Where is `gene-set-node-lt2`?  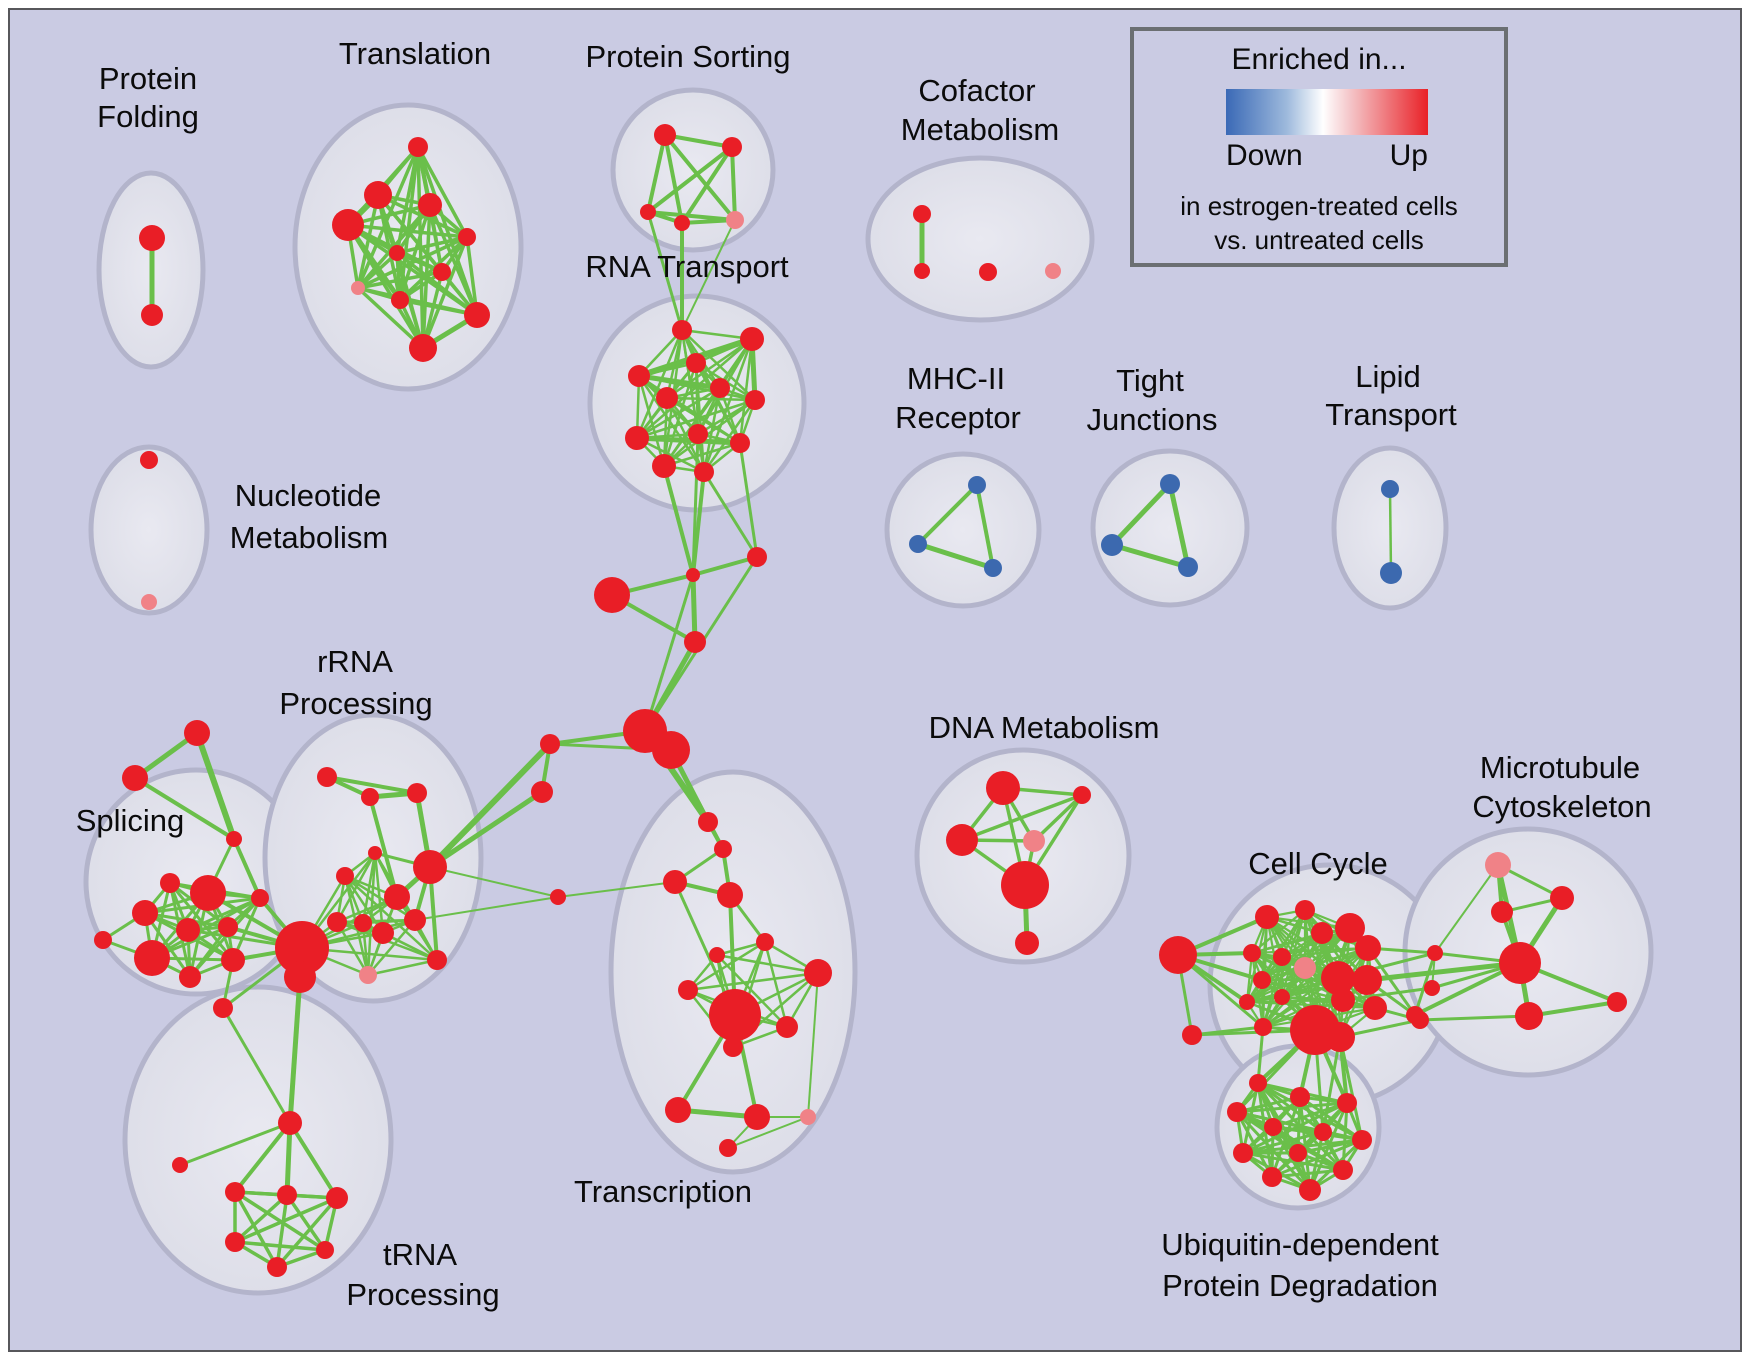
gene-set-node-lt2 is located at coordinates (1391, 573).